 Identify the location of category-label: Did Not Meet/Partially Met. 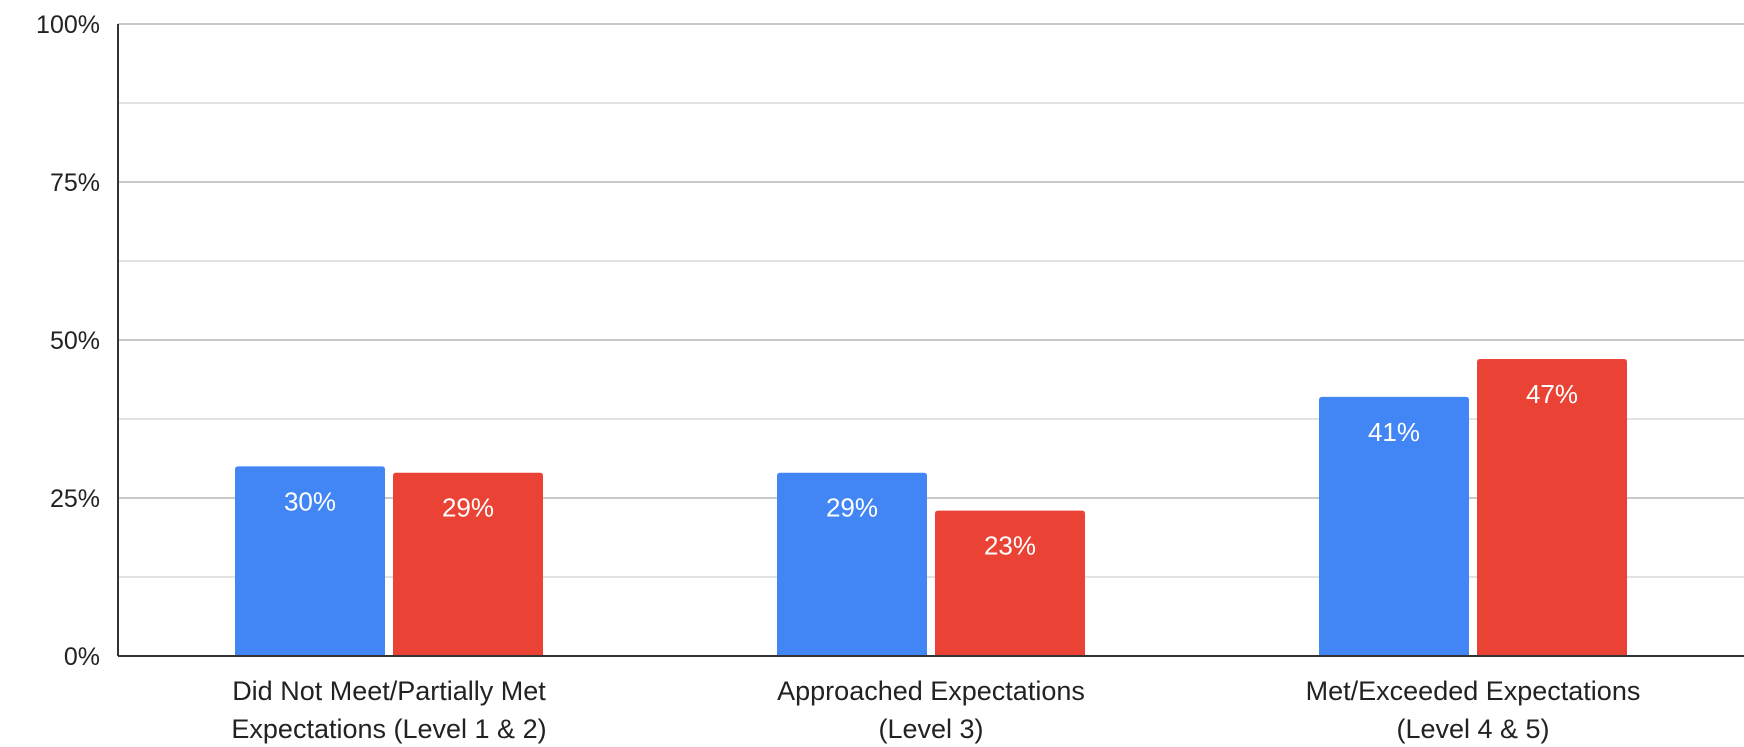
(389, 691).